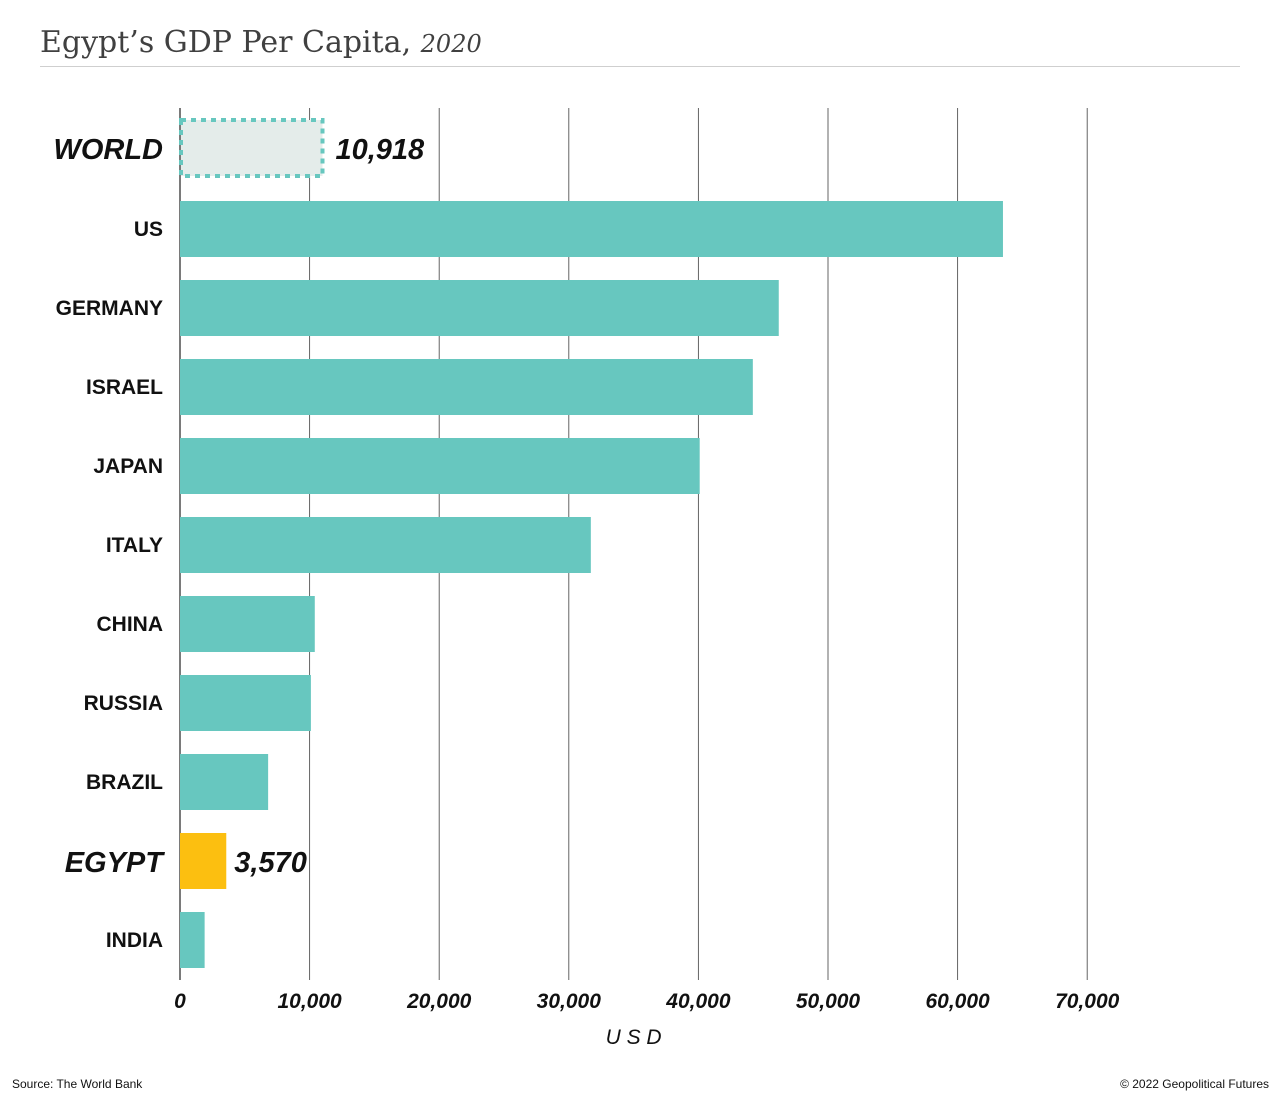  Describe the element at coordinates (123, 703) in the screenshot. I see `category-label-russia: RUSSIA` at that location.